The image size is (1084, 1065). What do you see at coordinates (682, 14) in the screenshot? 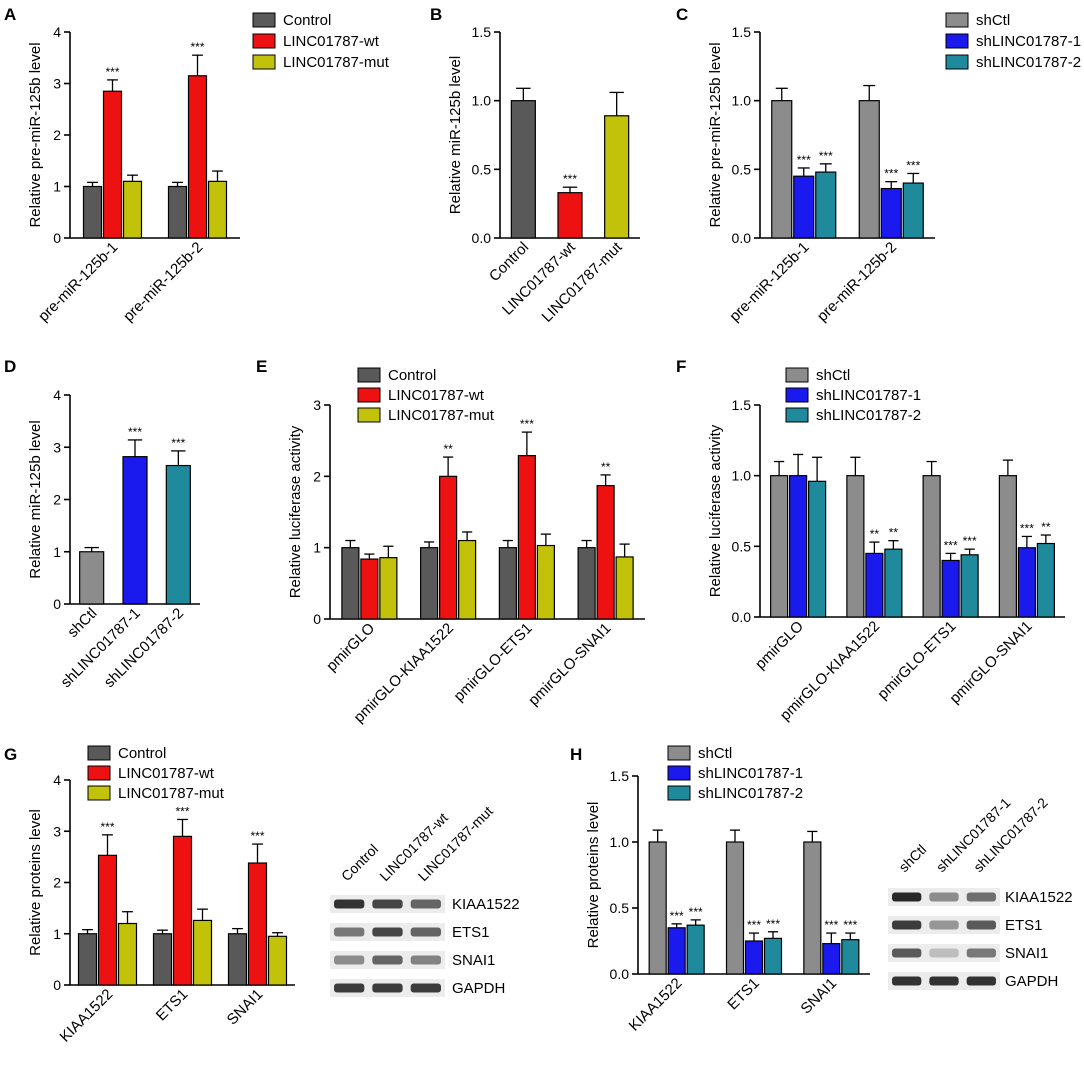
I see `panel-label: C` at bounding box center [682, 14].